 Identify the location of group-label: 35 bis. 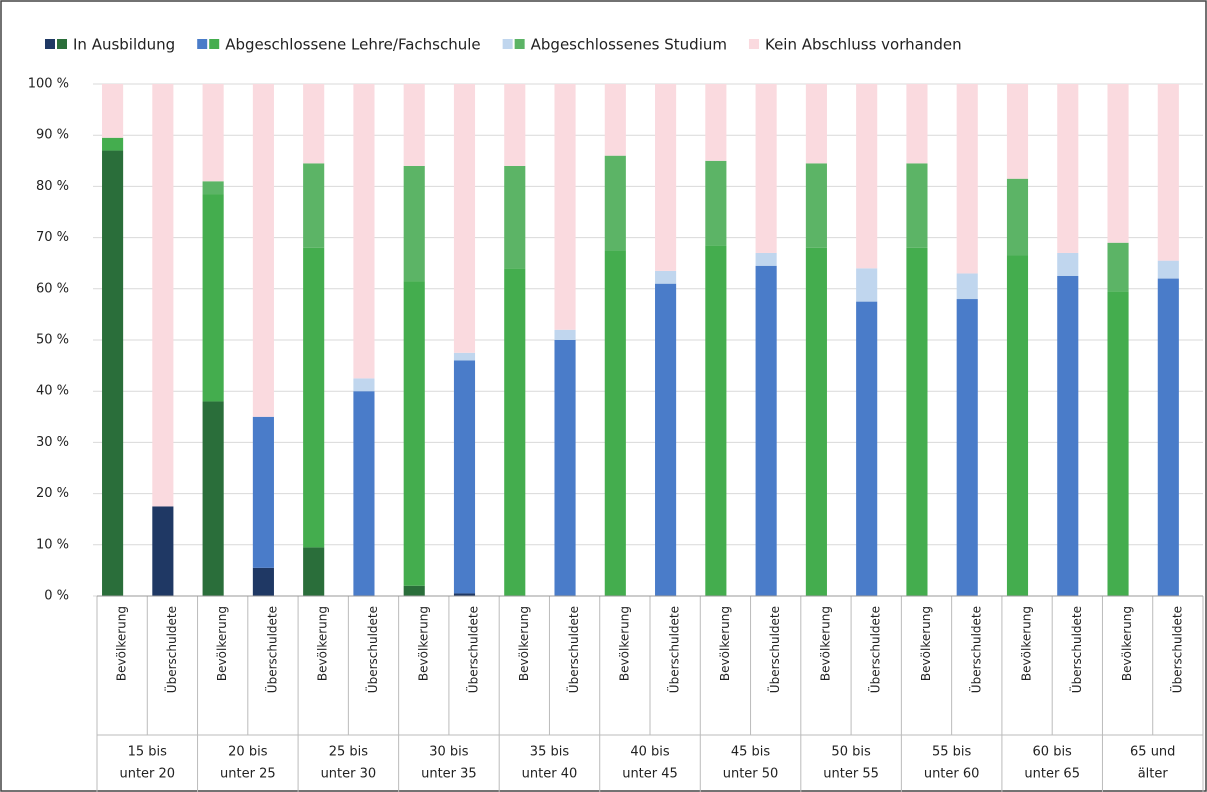
(550, 752).